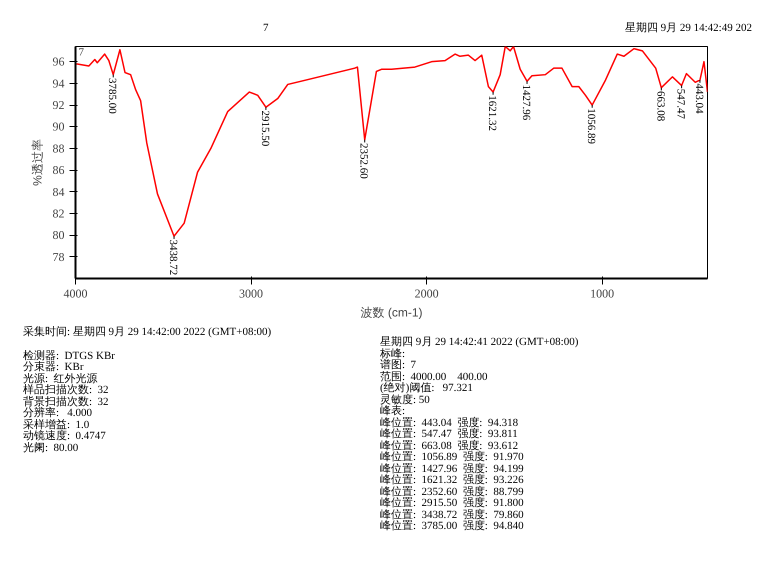  I want to click on y-tick-label: 96, so click(58, 61).